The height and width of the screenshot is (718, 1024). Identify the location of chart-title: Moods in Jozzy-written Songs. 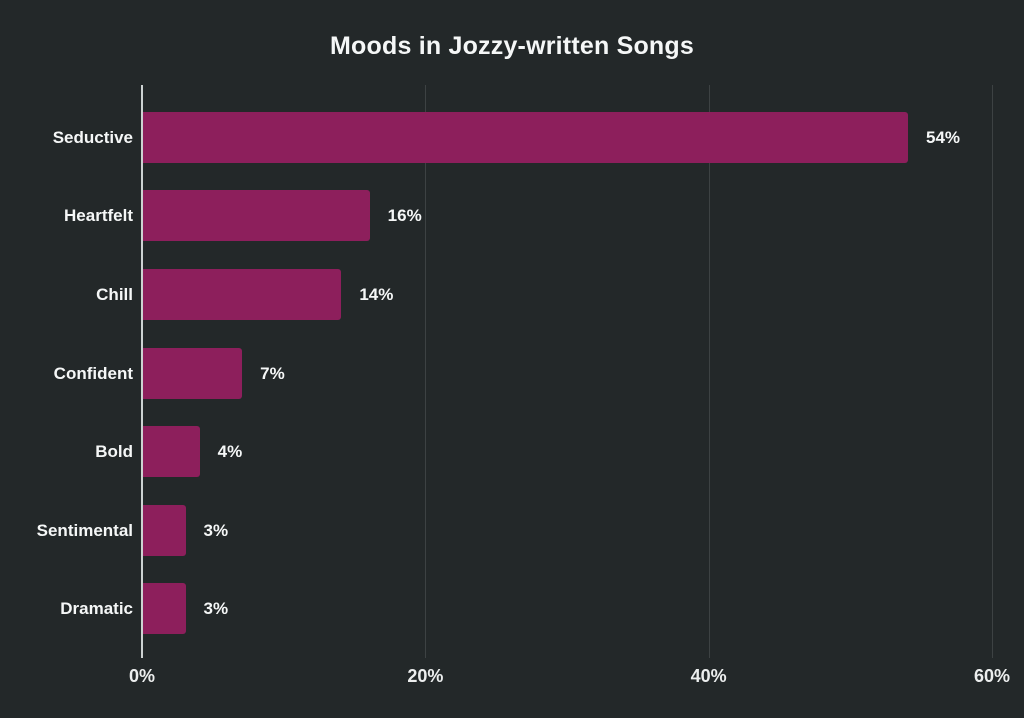
(512, 46).